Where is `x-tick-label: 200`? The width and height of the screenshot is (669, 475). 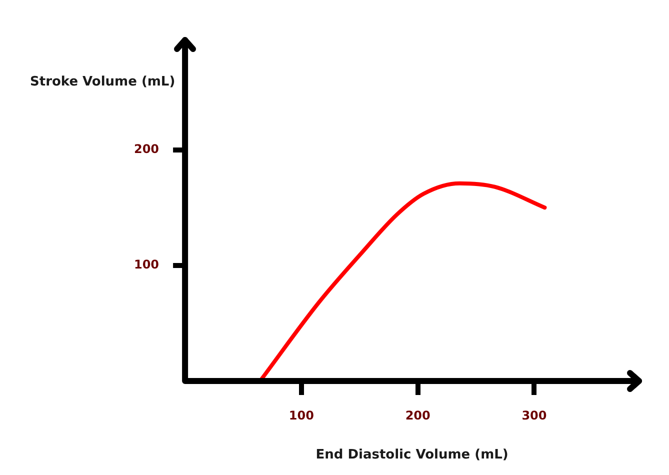
x-tick-label: 200 is located at coordinates (417, 415).